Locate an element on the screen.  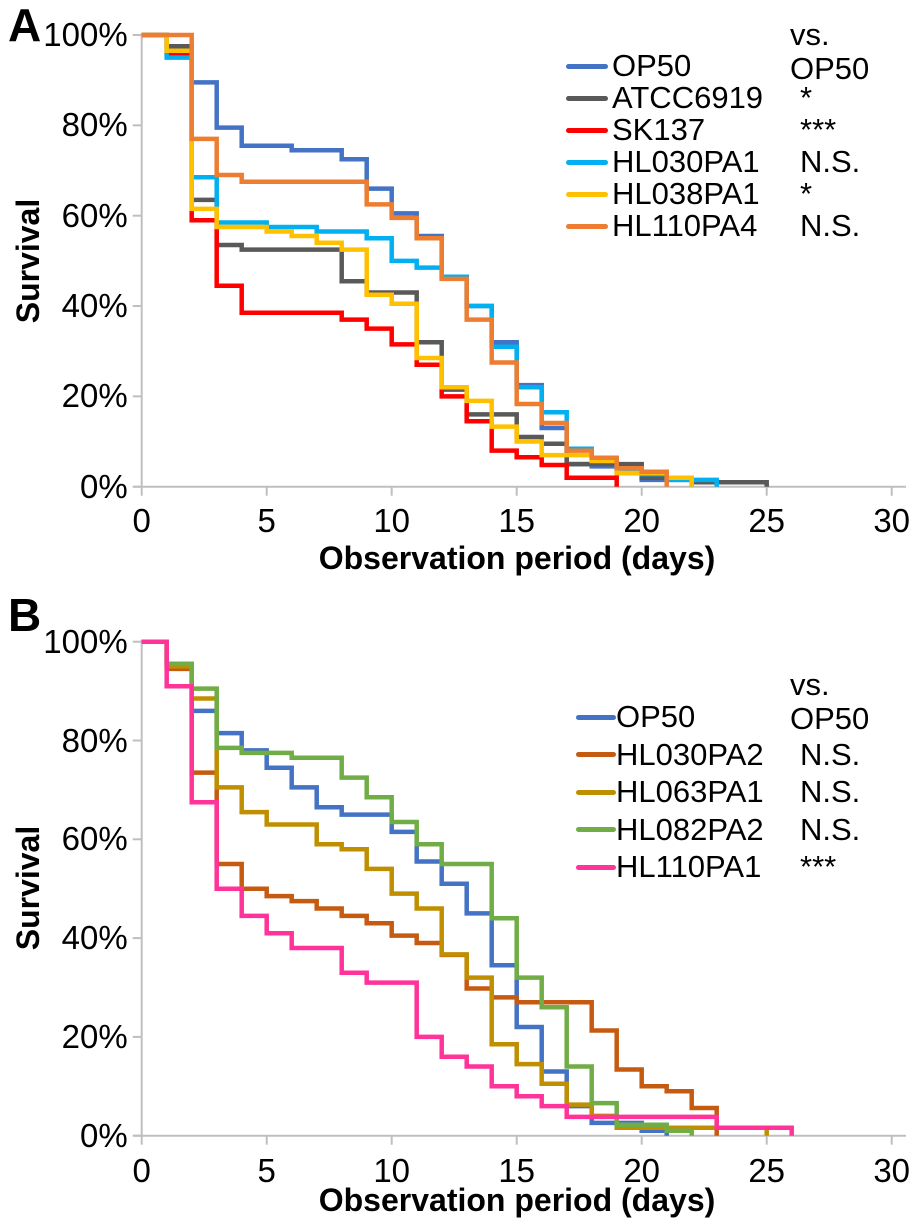
legend-significance-atcc6919: * is located at coordinates (806, 97).